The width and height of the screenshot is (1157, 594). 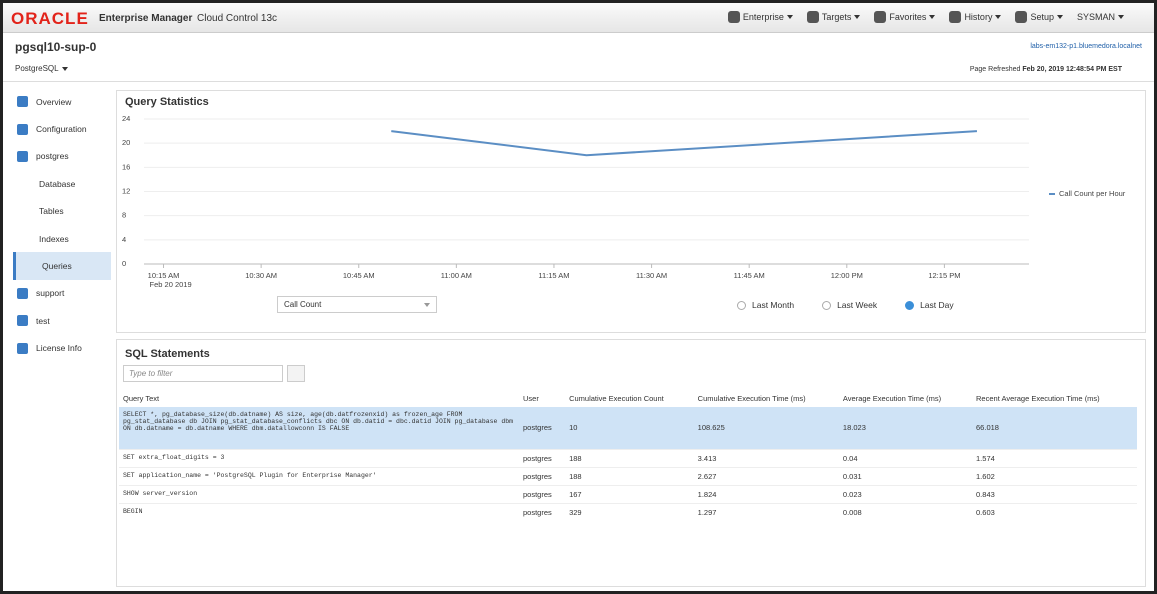 I want to click on table-row: BEGIN postgres 329 1.297 0.008 0.603, so click(x=628, y=511).